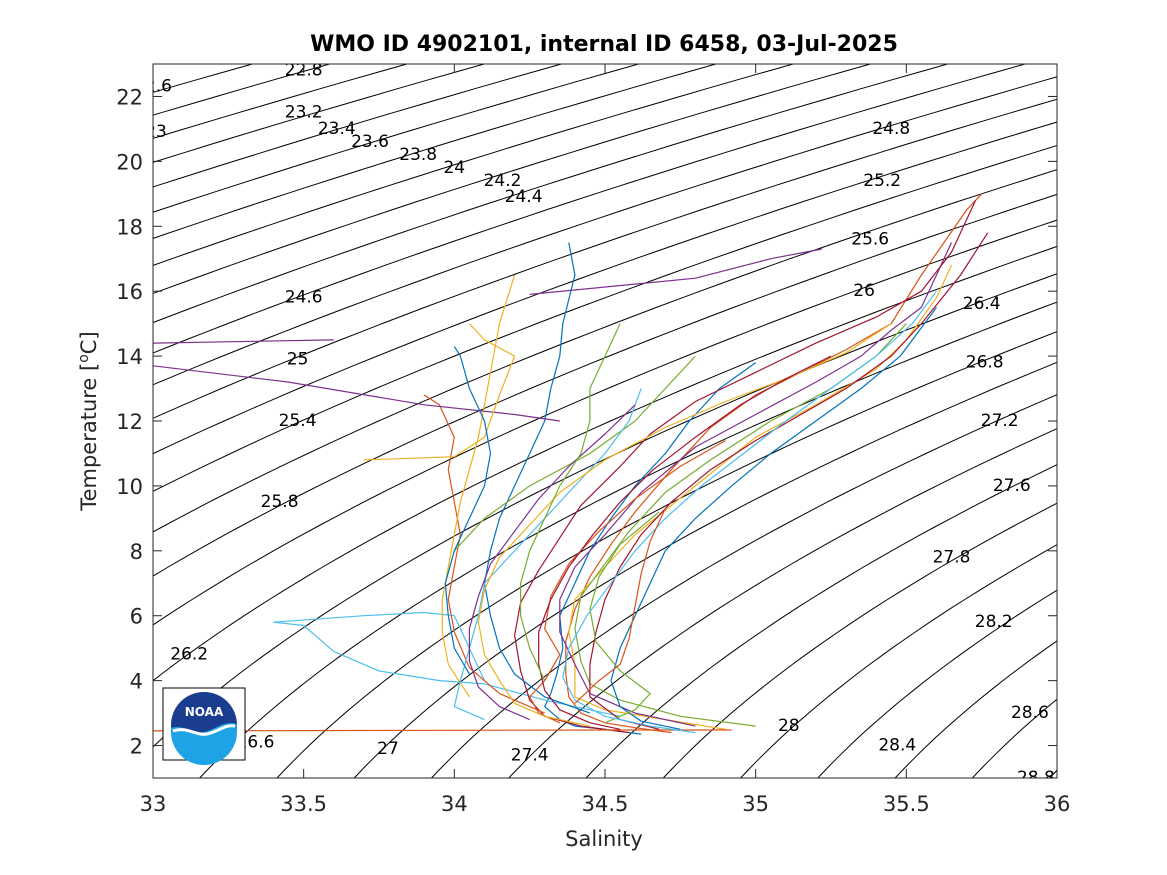  I want to click on x-tick-label: 33, so click(153, 804).